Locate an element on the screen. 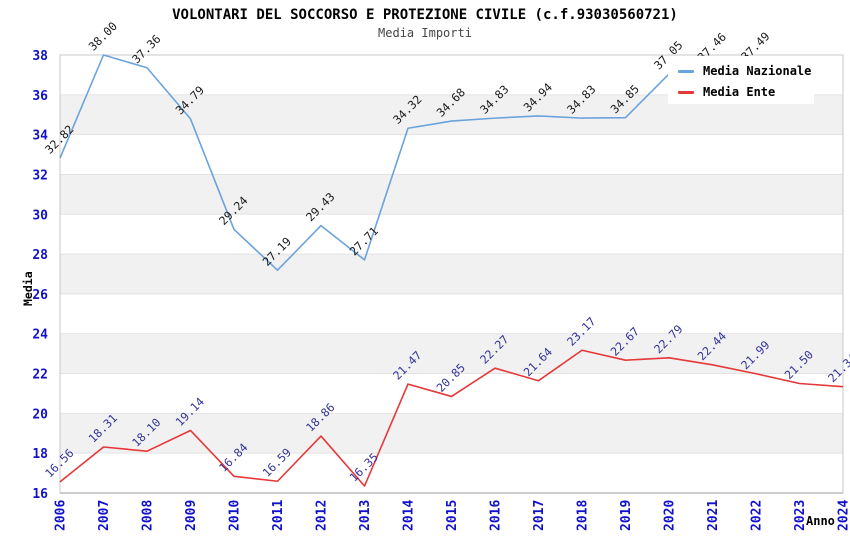 Image resolution: width=850 pixels, height=550 pixels. x-tick-label: 2008 is located at coordinates (148, 515).